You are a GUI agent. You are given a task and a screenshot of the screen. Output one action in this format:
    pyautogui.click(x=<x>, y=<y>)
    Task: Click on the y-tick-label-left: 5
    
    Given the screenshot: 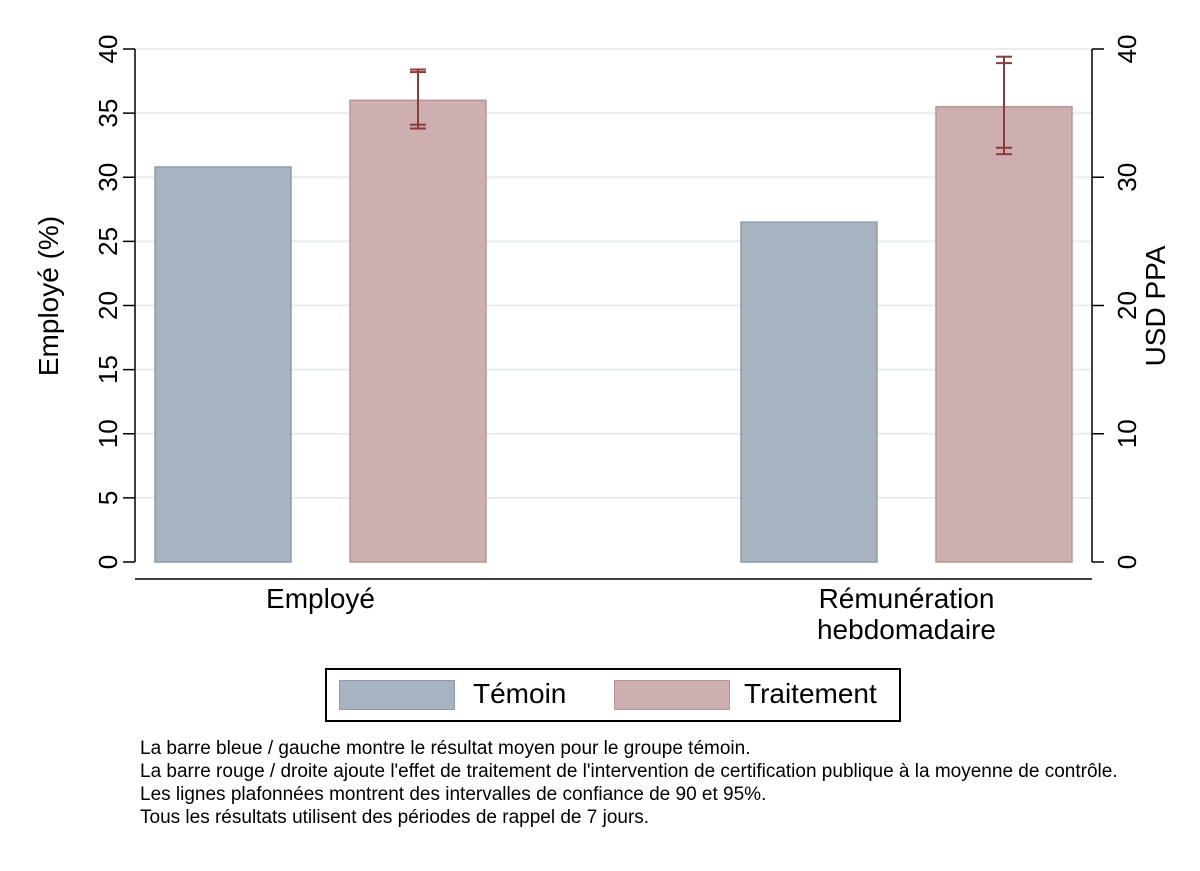 What is the action you would take?
    pyautogui.click(x=108, y=498)
    